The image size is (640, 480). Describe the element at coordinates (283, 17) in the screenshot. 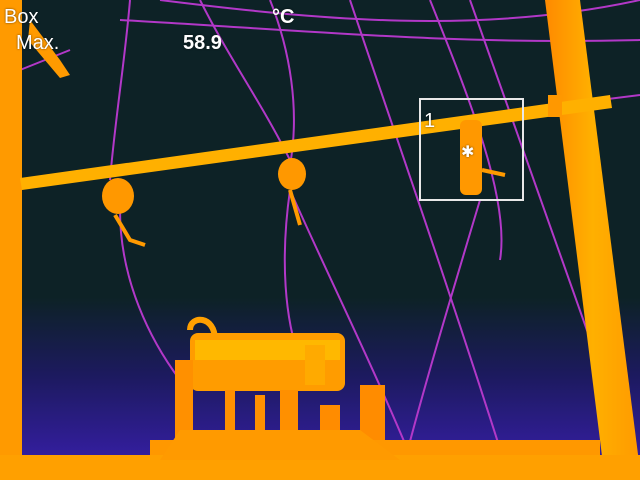

I see `temperature-unit: °C` at that location.